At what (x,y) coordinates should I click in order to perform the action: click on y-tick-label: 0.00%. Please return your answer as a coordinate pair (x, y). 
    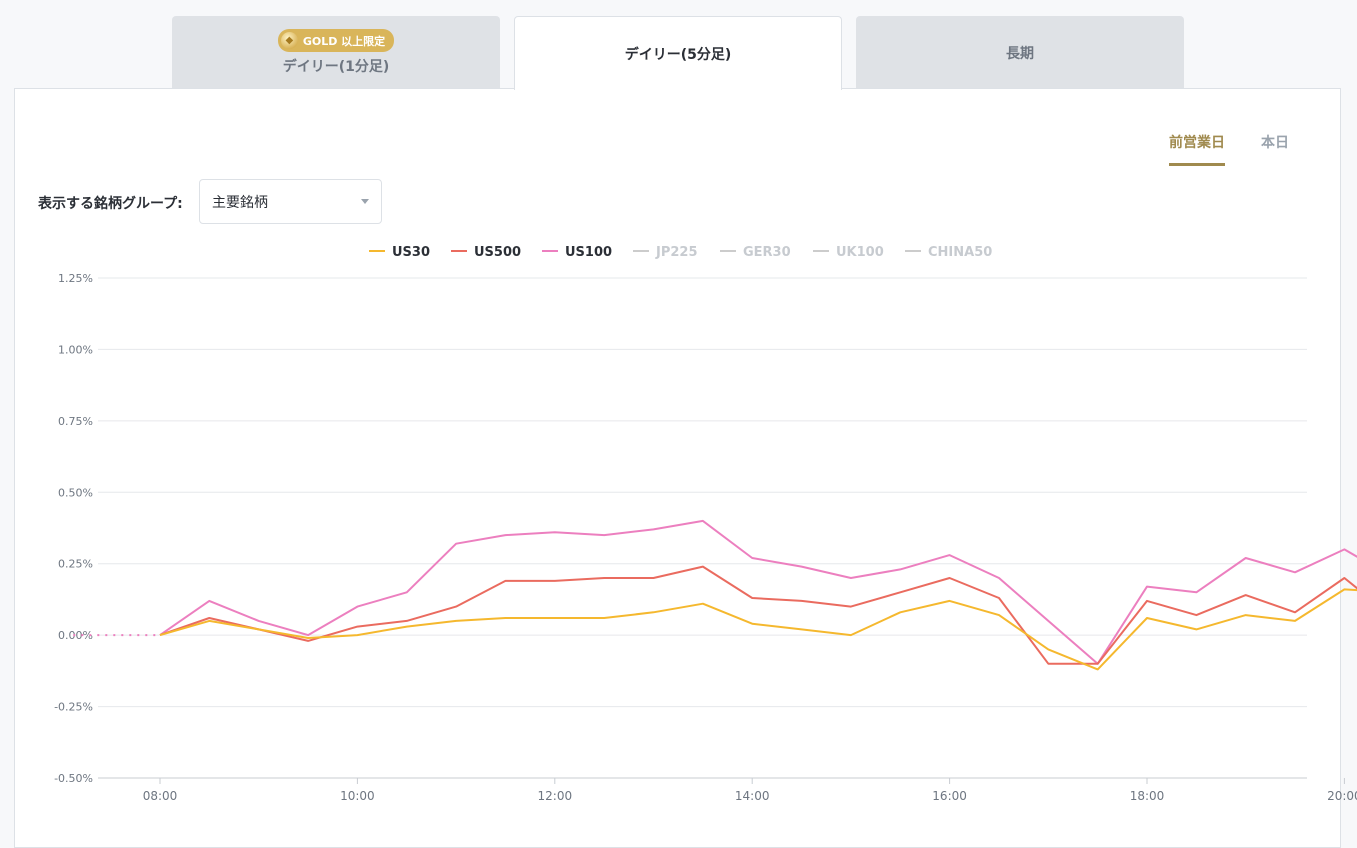
    Looking at the image, I should click on (75, 635).